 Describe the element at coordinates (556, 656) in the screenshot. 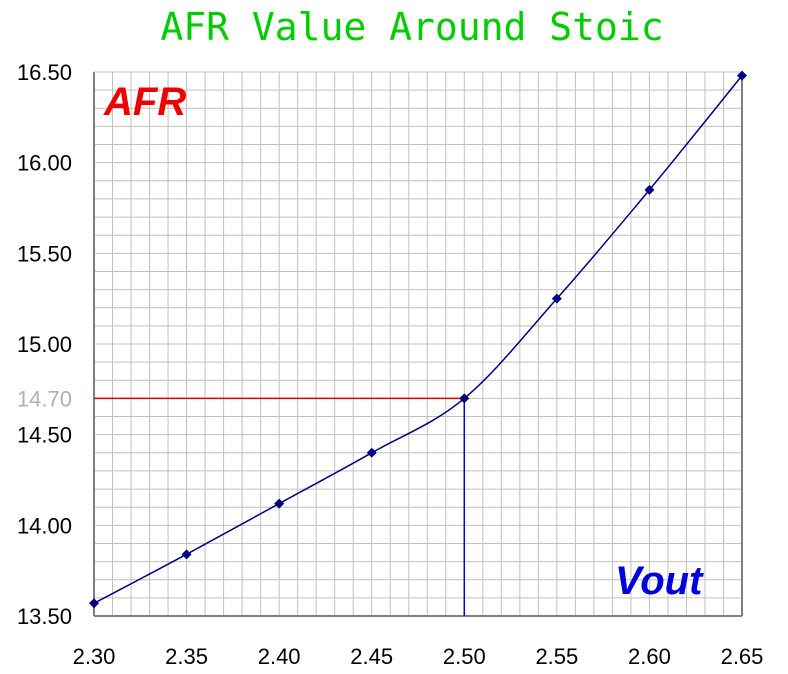

I see `x-tick-label: 2.55` at that location.